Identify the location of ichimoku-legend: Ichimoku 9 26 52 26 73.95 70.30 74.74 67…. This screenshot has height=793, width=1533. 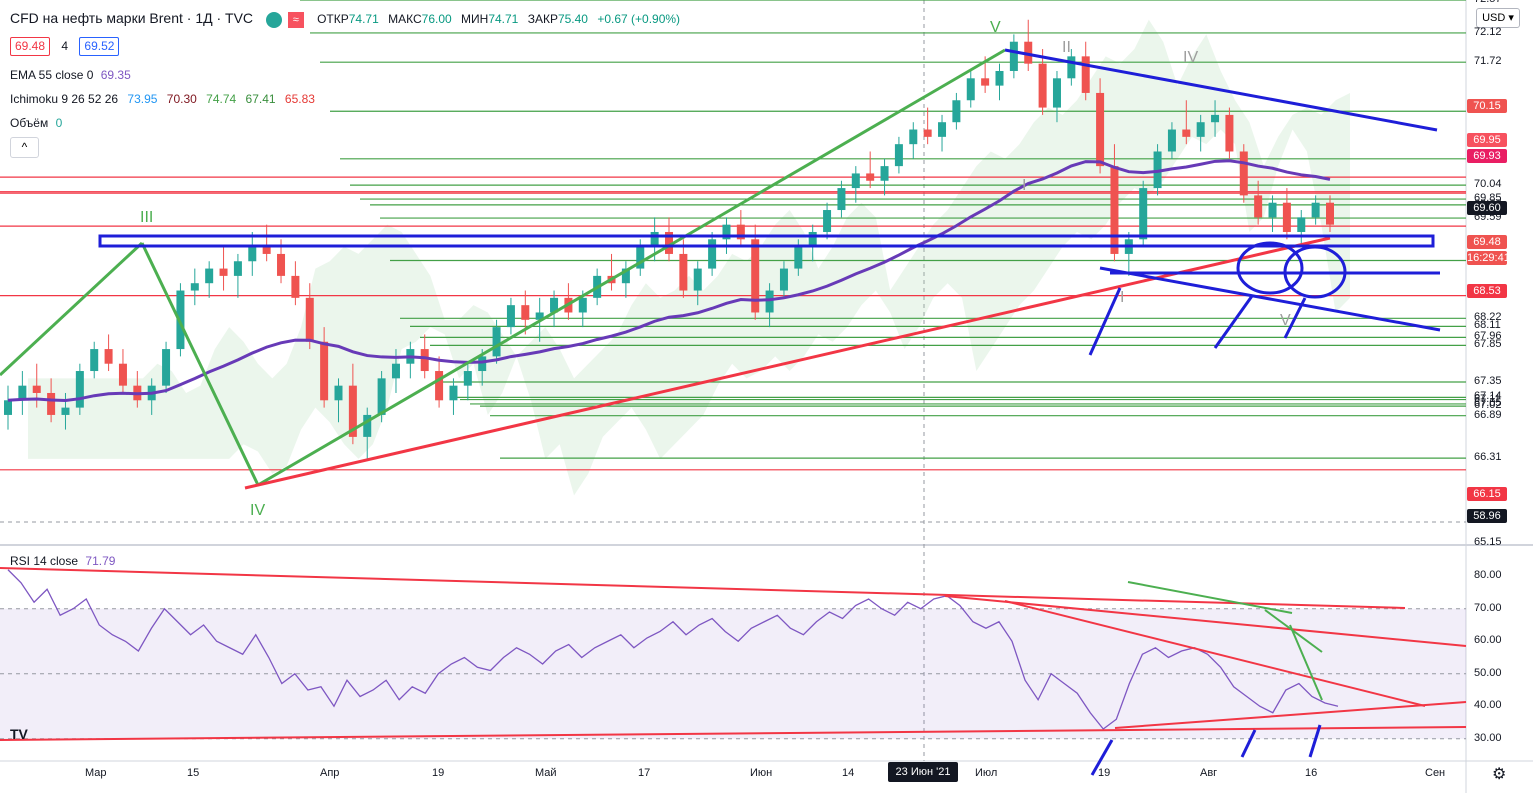
(162, 99).